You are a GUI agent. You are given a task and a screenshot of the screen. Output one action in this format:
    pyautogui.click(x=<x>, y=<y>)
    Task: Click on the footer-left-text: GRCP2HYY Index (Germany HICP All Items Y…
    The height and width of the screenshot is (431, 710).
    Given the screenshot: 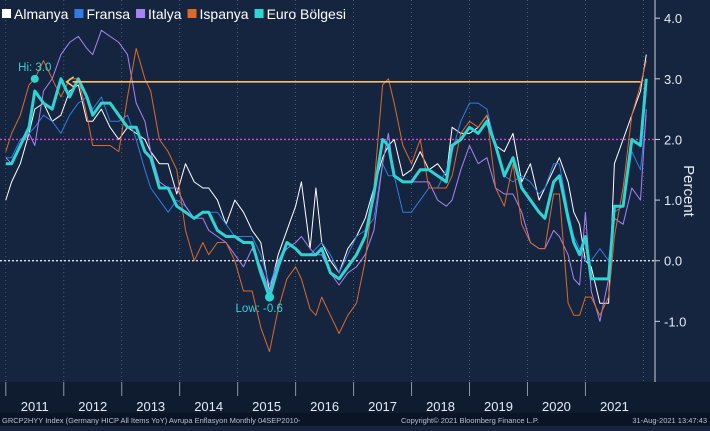 What is the action you would take?
    pyautogui.click(x=151, y=420)
    